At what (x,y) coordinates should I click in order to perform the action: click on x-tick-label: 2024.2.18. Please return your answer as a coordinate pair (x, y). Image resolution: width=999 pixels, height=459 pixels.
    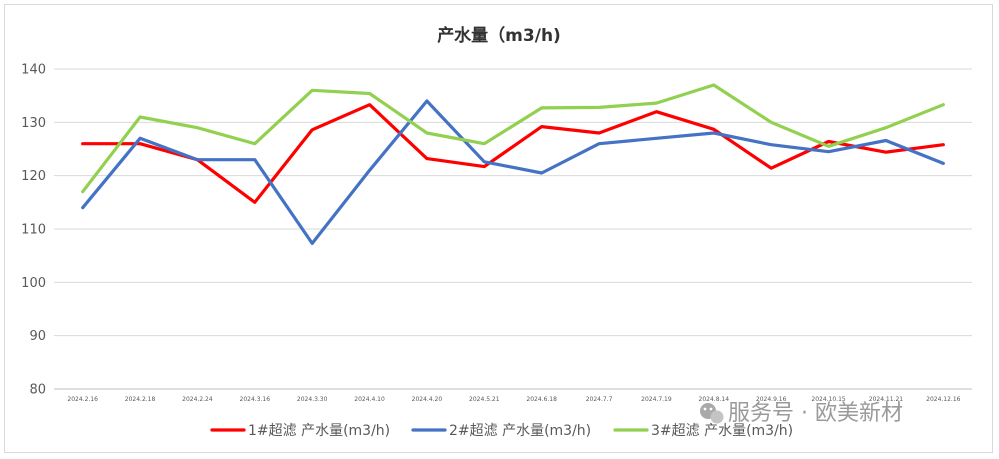
    Looking at the image, I should click on (140, 399).